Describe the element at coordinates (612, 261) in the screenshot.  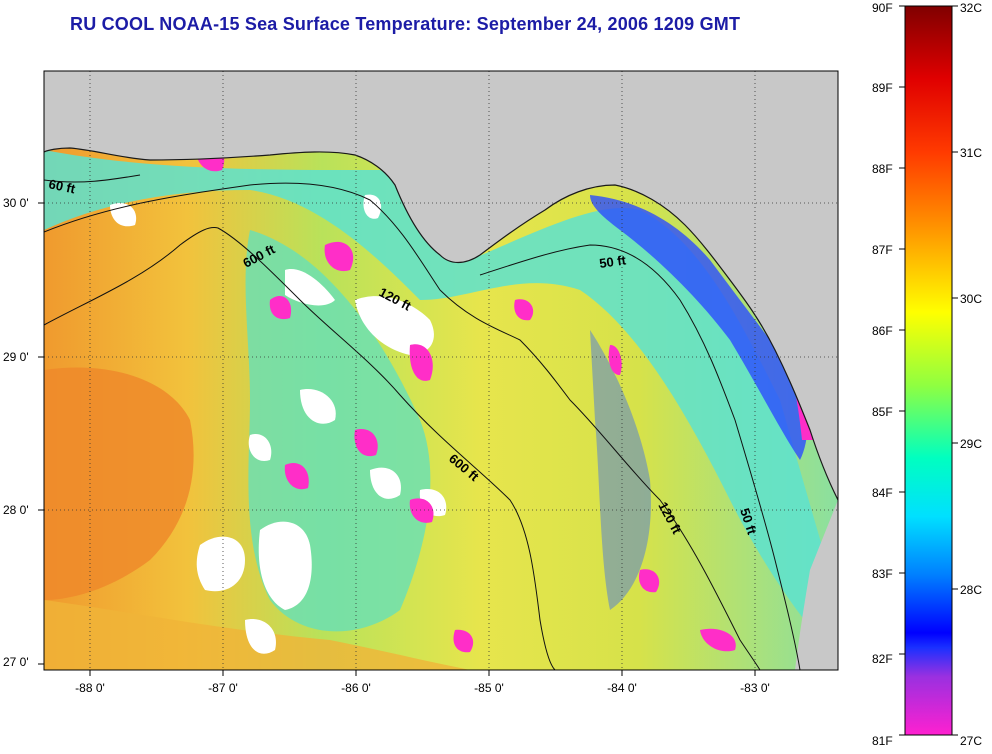
I see `contour-label-50ft-top: 50 ft` at that location.